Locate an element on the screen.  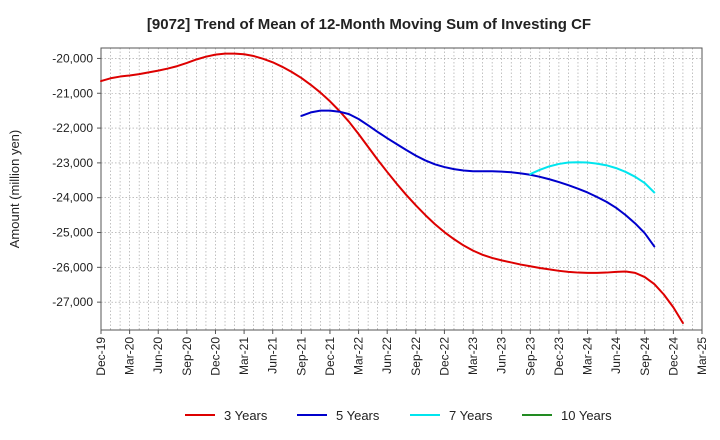
legend-label-7-years: 7 Years is located at coordinates (471, 415).